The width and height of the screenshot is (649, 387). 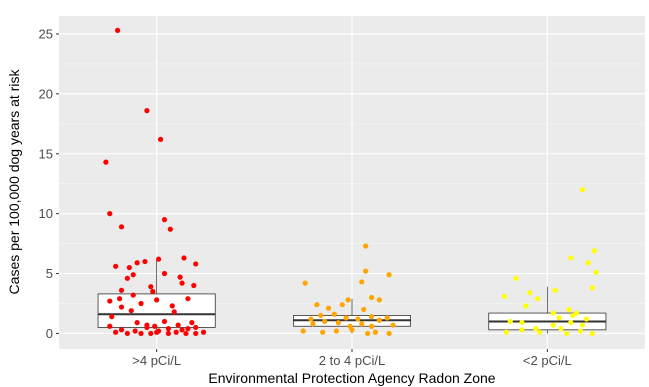 I want to click on y-tick-label: 15, so click(x=46, y=153).